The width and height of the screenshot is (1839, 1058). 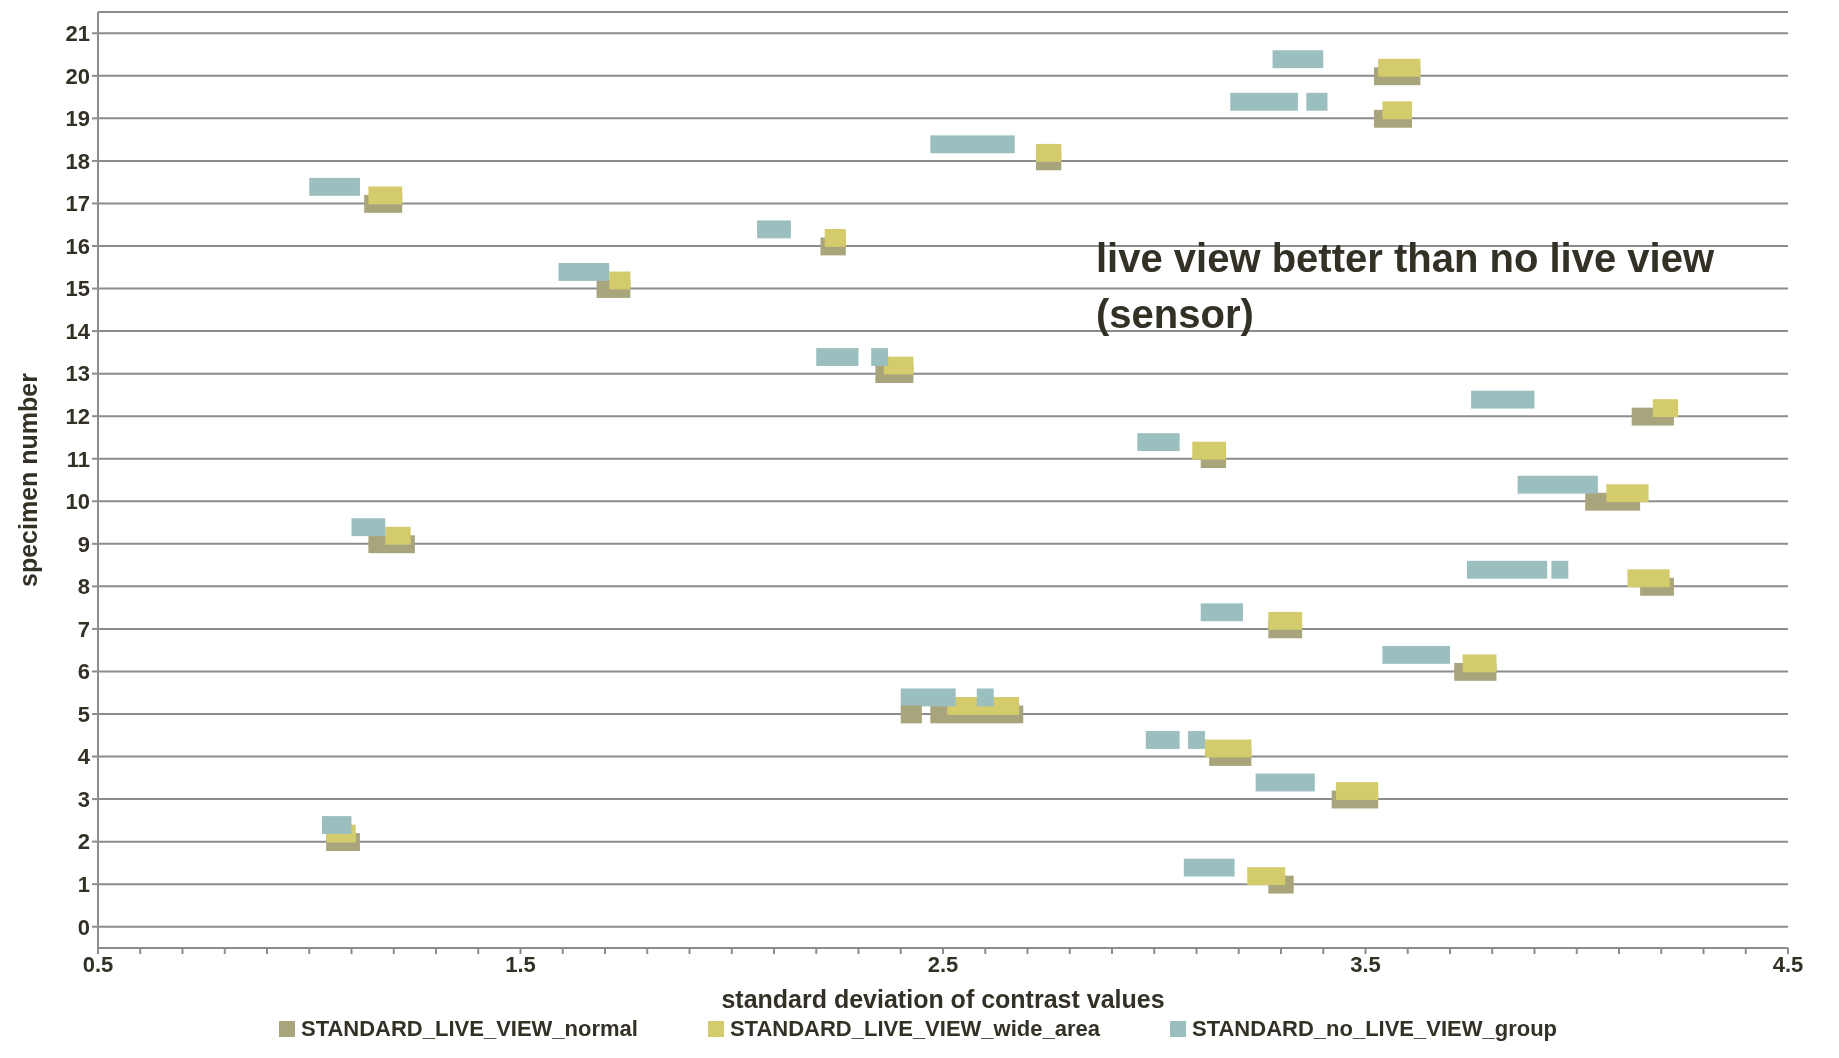 I want to click on y-tick-label: 12, so click(x=77, y=416).